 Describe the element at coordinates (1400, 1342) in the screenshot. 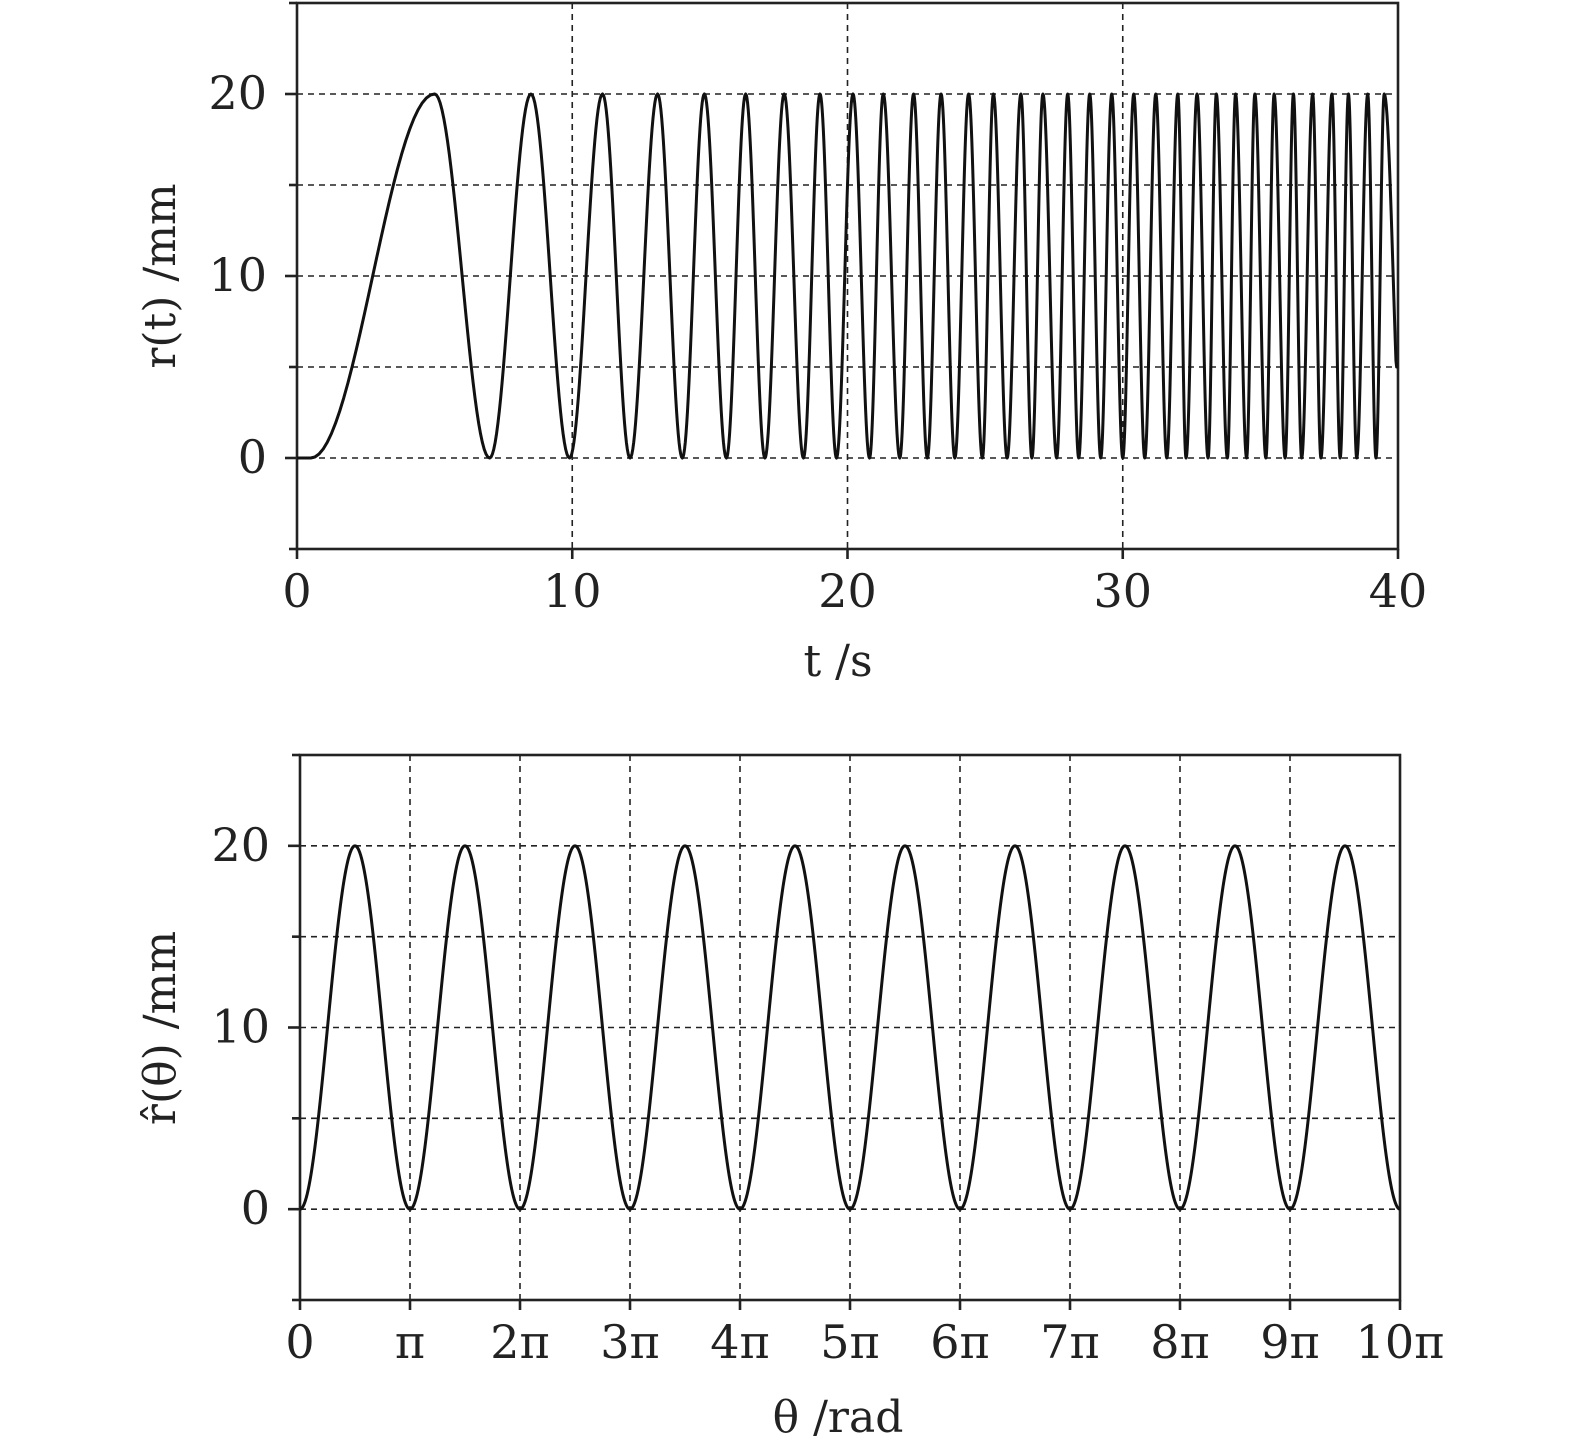

I see `angle-chart-x-tick-label: 10π` at that location.